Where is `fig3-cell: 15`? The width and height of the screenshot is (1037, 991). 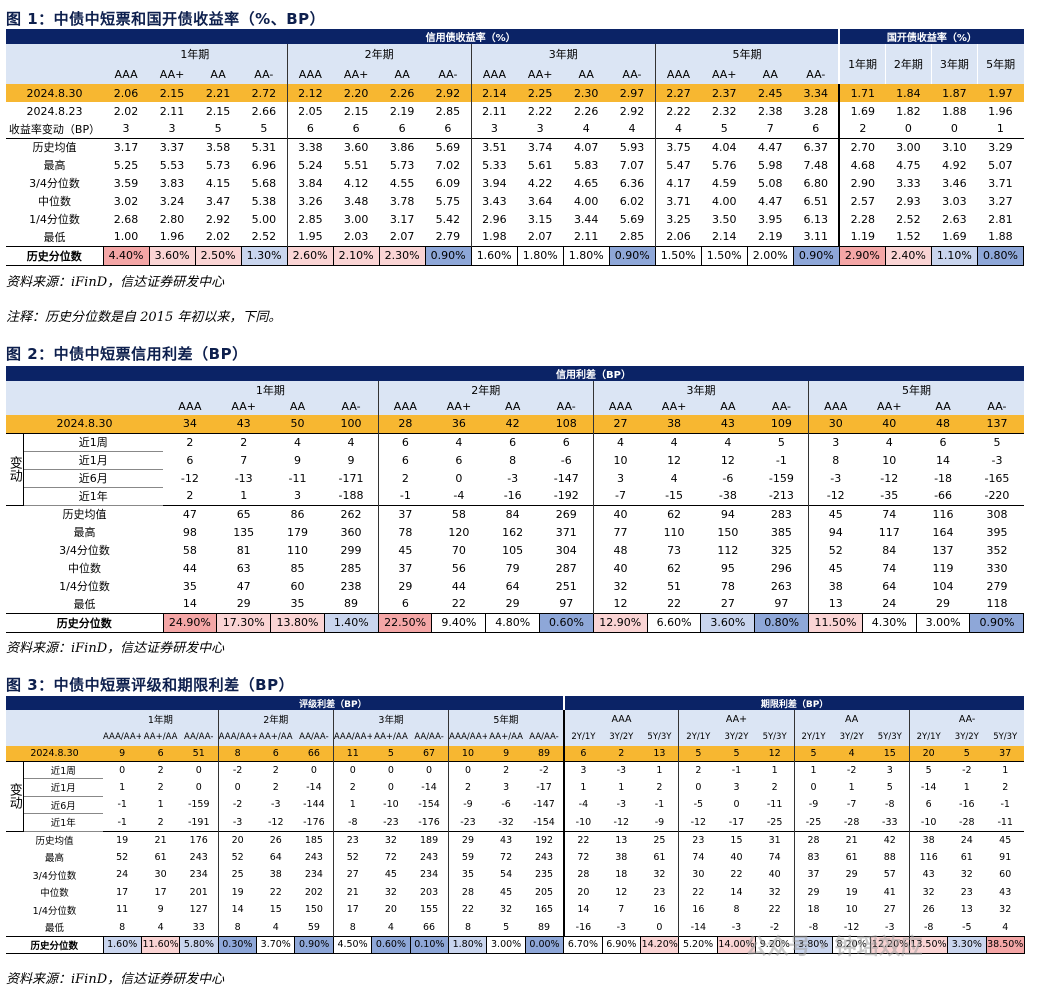
fig3-cell: 15 is located at coordinates (736, 839).